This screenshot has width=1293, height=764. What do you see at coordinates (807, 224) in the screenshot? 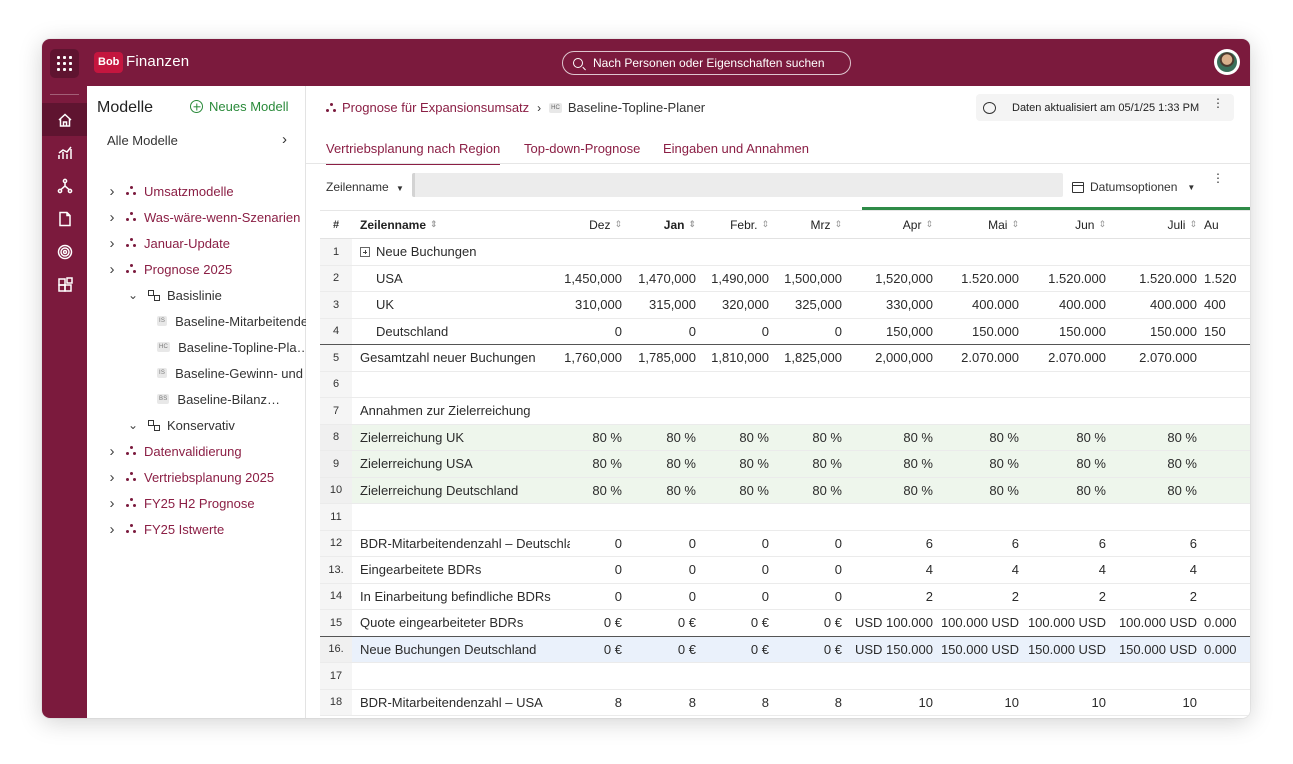
I see `column-header: Mrz ⇕` at bounding box center [807, 224].